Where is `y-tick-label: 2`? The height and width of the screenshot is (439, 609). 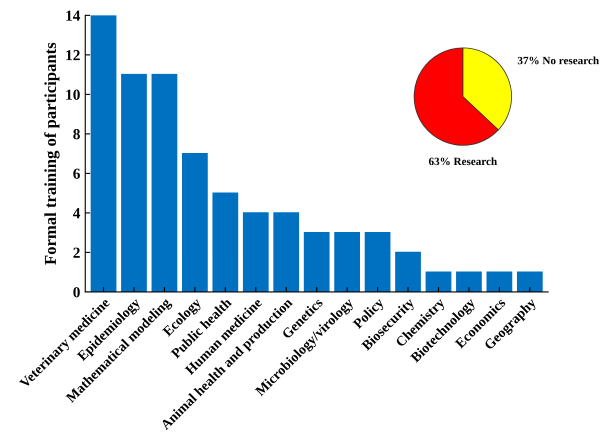
y-tick-label: 2 is located at coordinates (76, 253).